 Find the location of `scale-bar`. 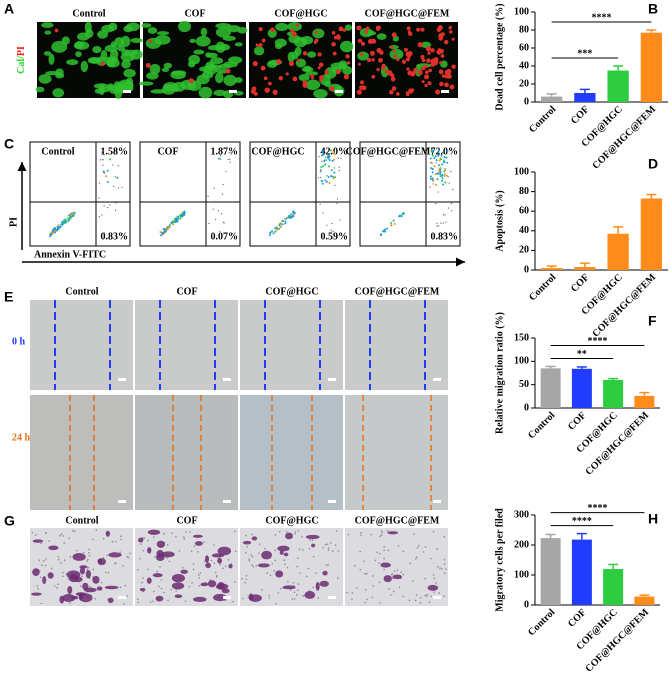

scale-bar is located at coordinates (445, 91).